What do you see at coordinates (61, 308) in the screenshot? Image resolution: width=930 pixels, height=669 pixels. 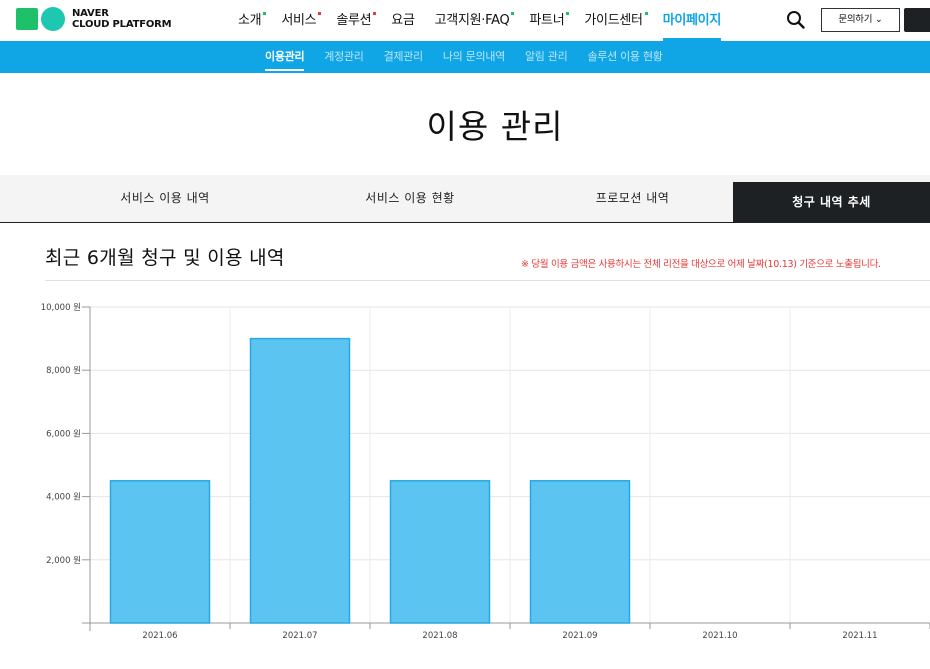 I see `y-tick-label: 10,000 원` at bounding box center [61, 308].